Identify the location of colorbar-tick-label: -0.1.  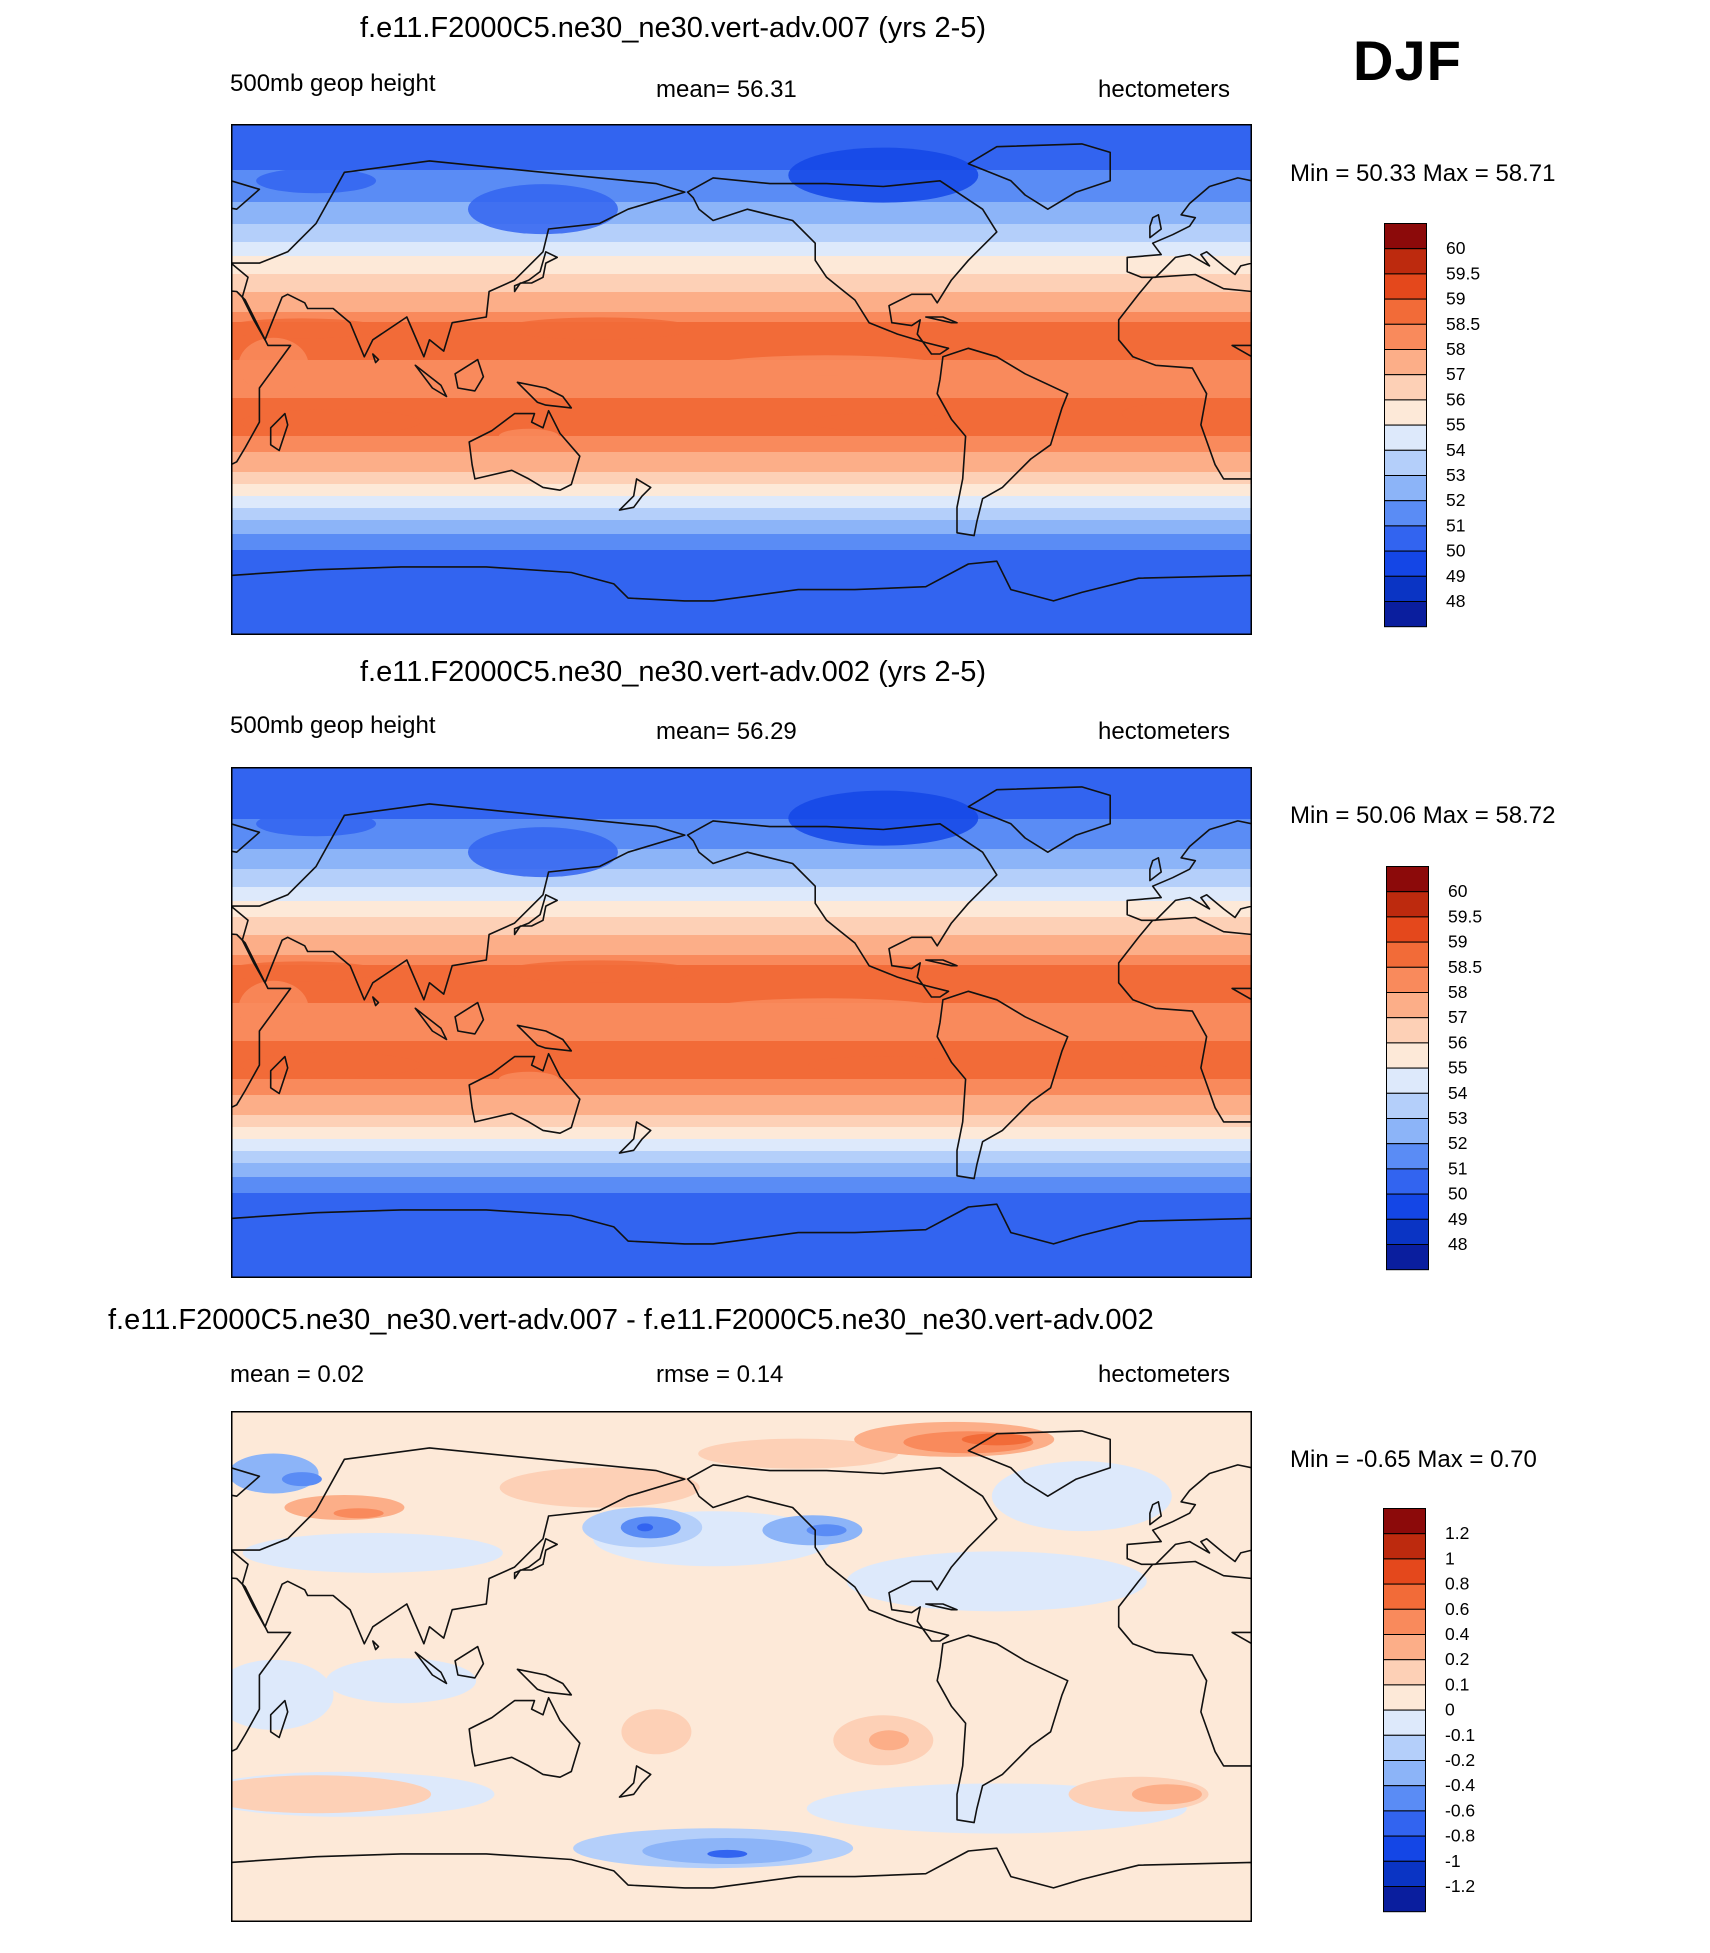
(1460, 1735).